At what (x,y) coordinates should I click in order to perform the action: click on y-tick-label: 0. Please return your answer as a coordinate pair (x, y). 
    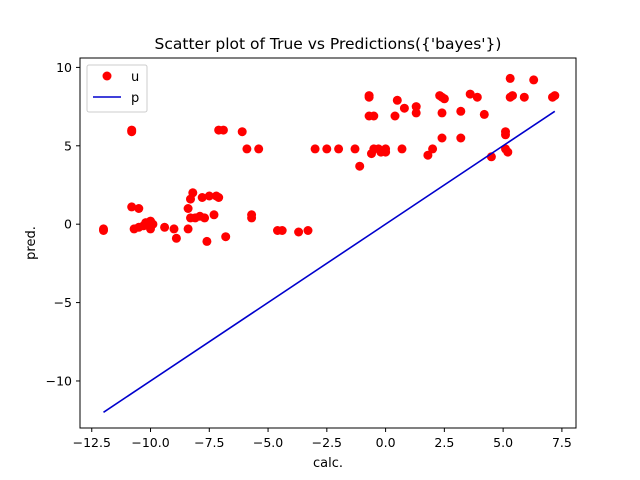
    Looking at the image, I should click on (68, 224).